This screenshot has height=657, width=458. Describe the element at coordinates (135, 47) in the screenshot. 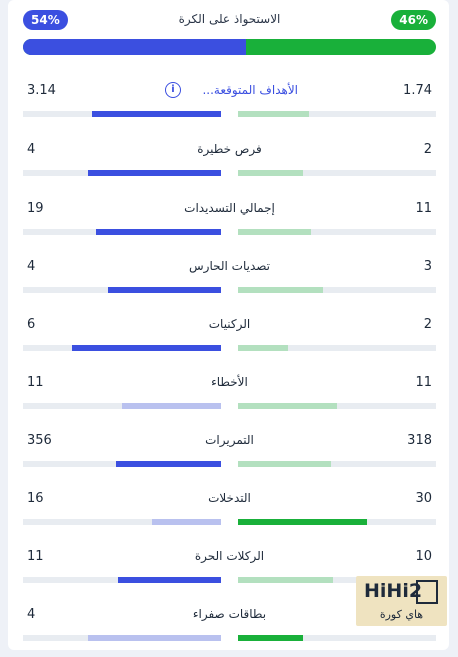

I see `possession-bar-left-segment` at that location.